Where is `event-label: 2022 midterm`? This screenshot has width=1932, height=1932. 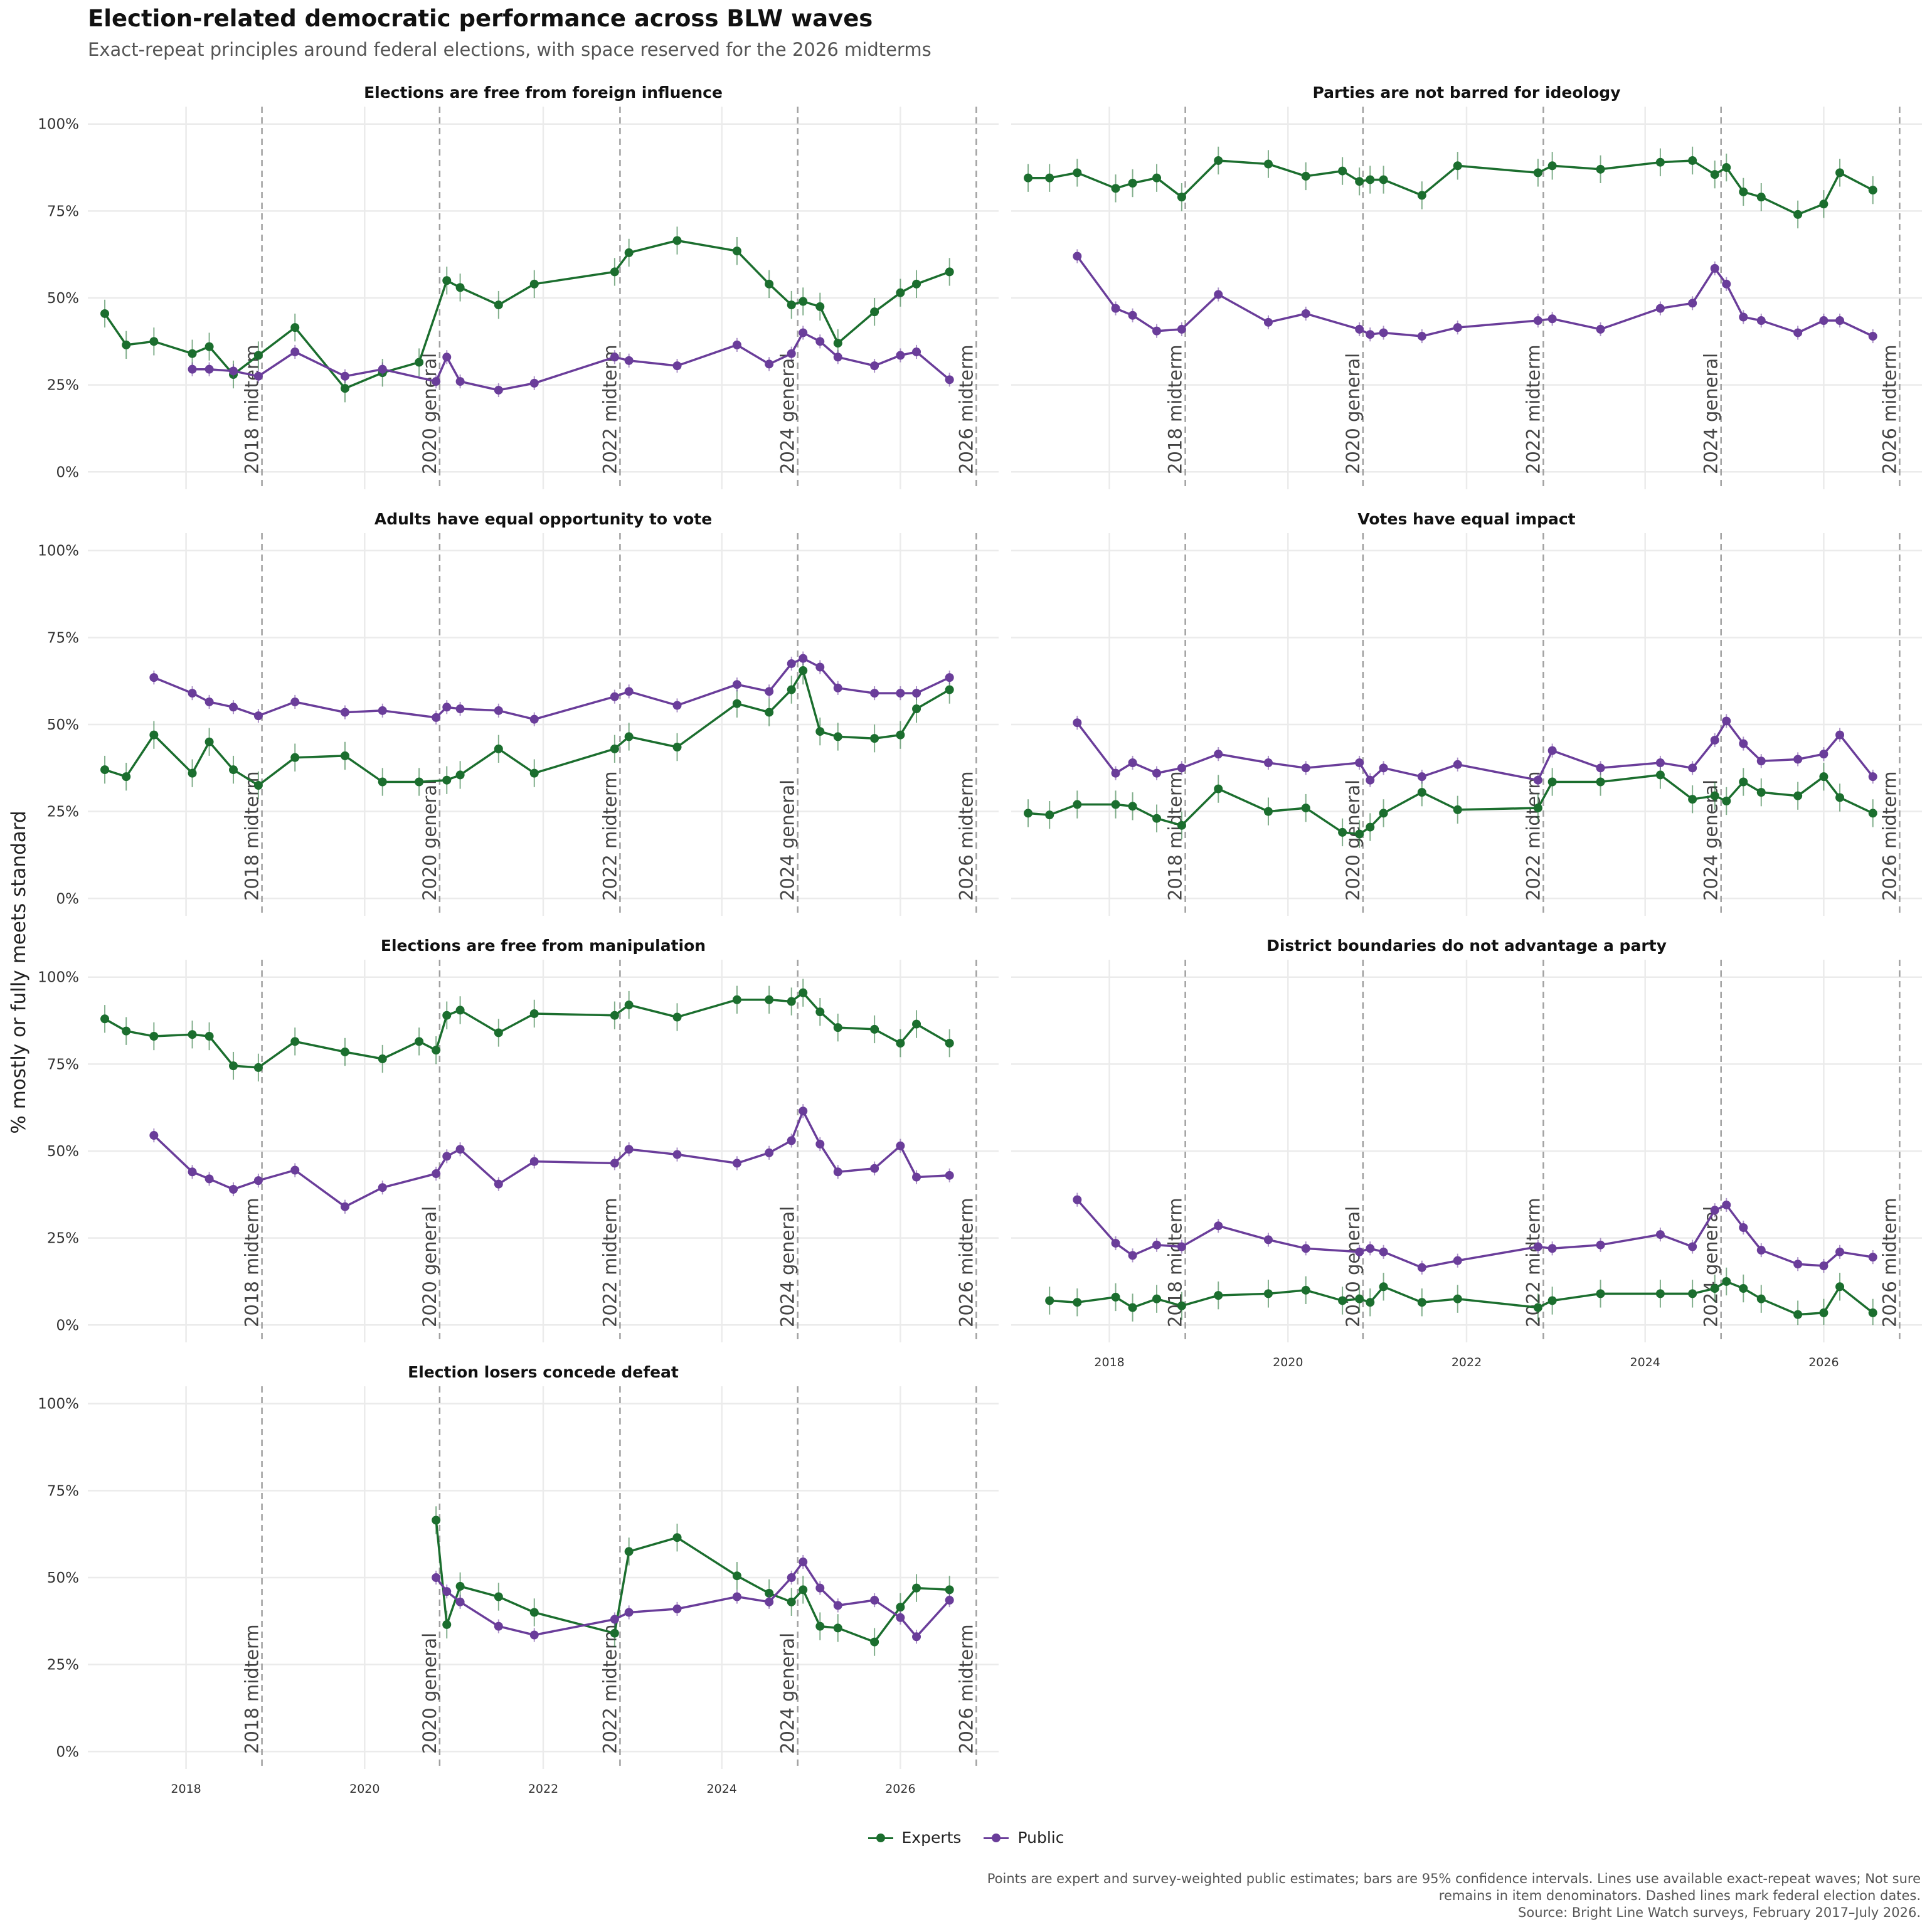
event-label: 2022 midterm is located at coordinates (1533, 409).